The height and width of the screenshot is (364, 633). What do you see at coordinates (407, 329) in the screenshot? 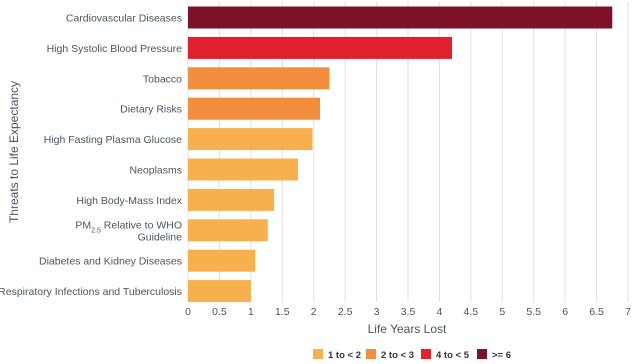
I see `x-axis-title: Life Years Lost` at bounding box center [407, 329].